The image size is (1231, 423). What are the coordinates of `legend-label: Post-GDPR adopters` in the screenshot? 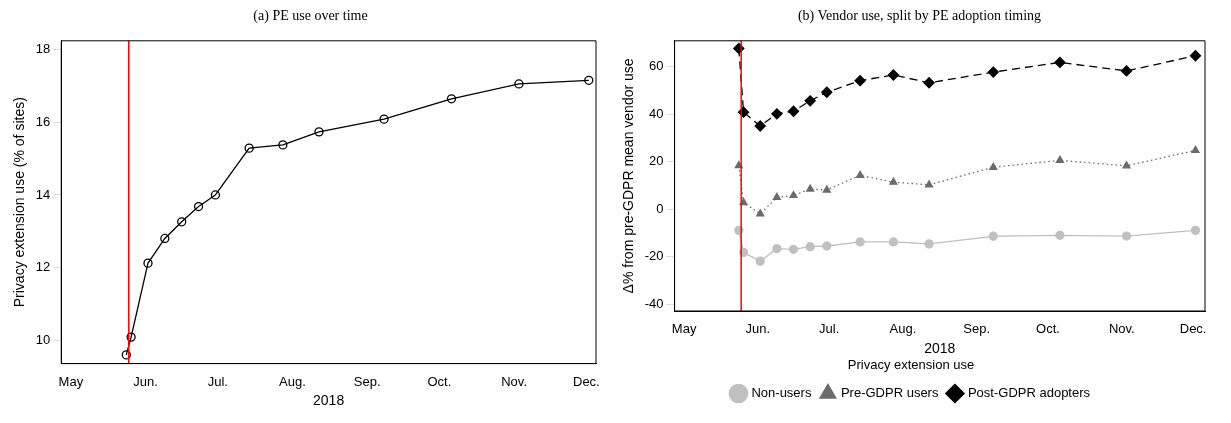 It's located at (1029, 393).